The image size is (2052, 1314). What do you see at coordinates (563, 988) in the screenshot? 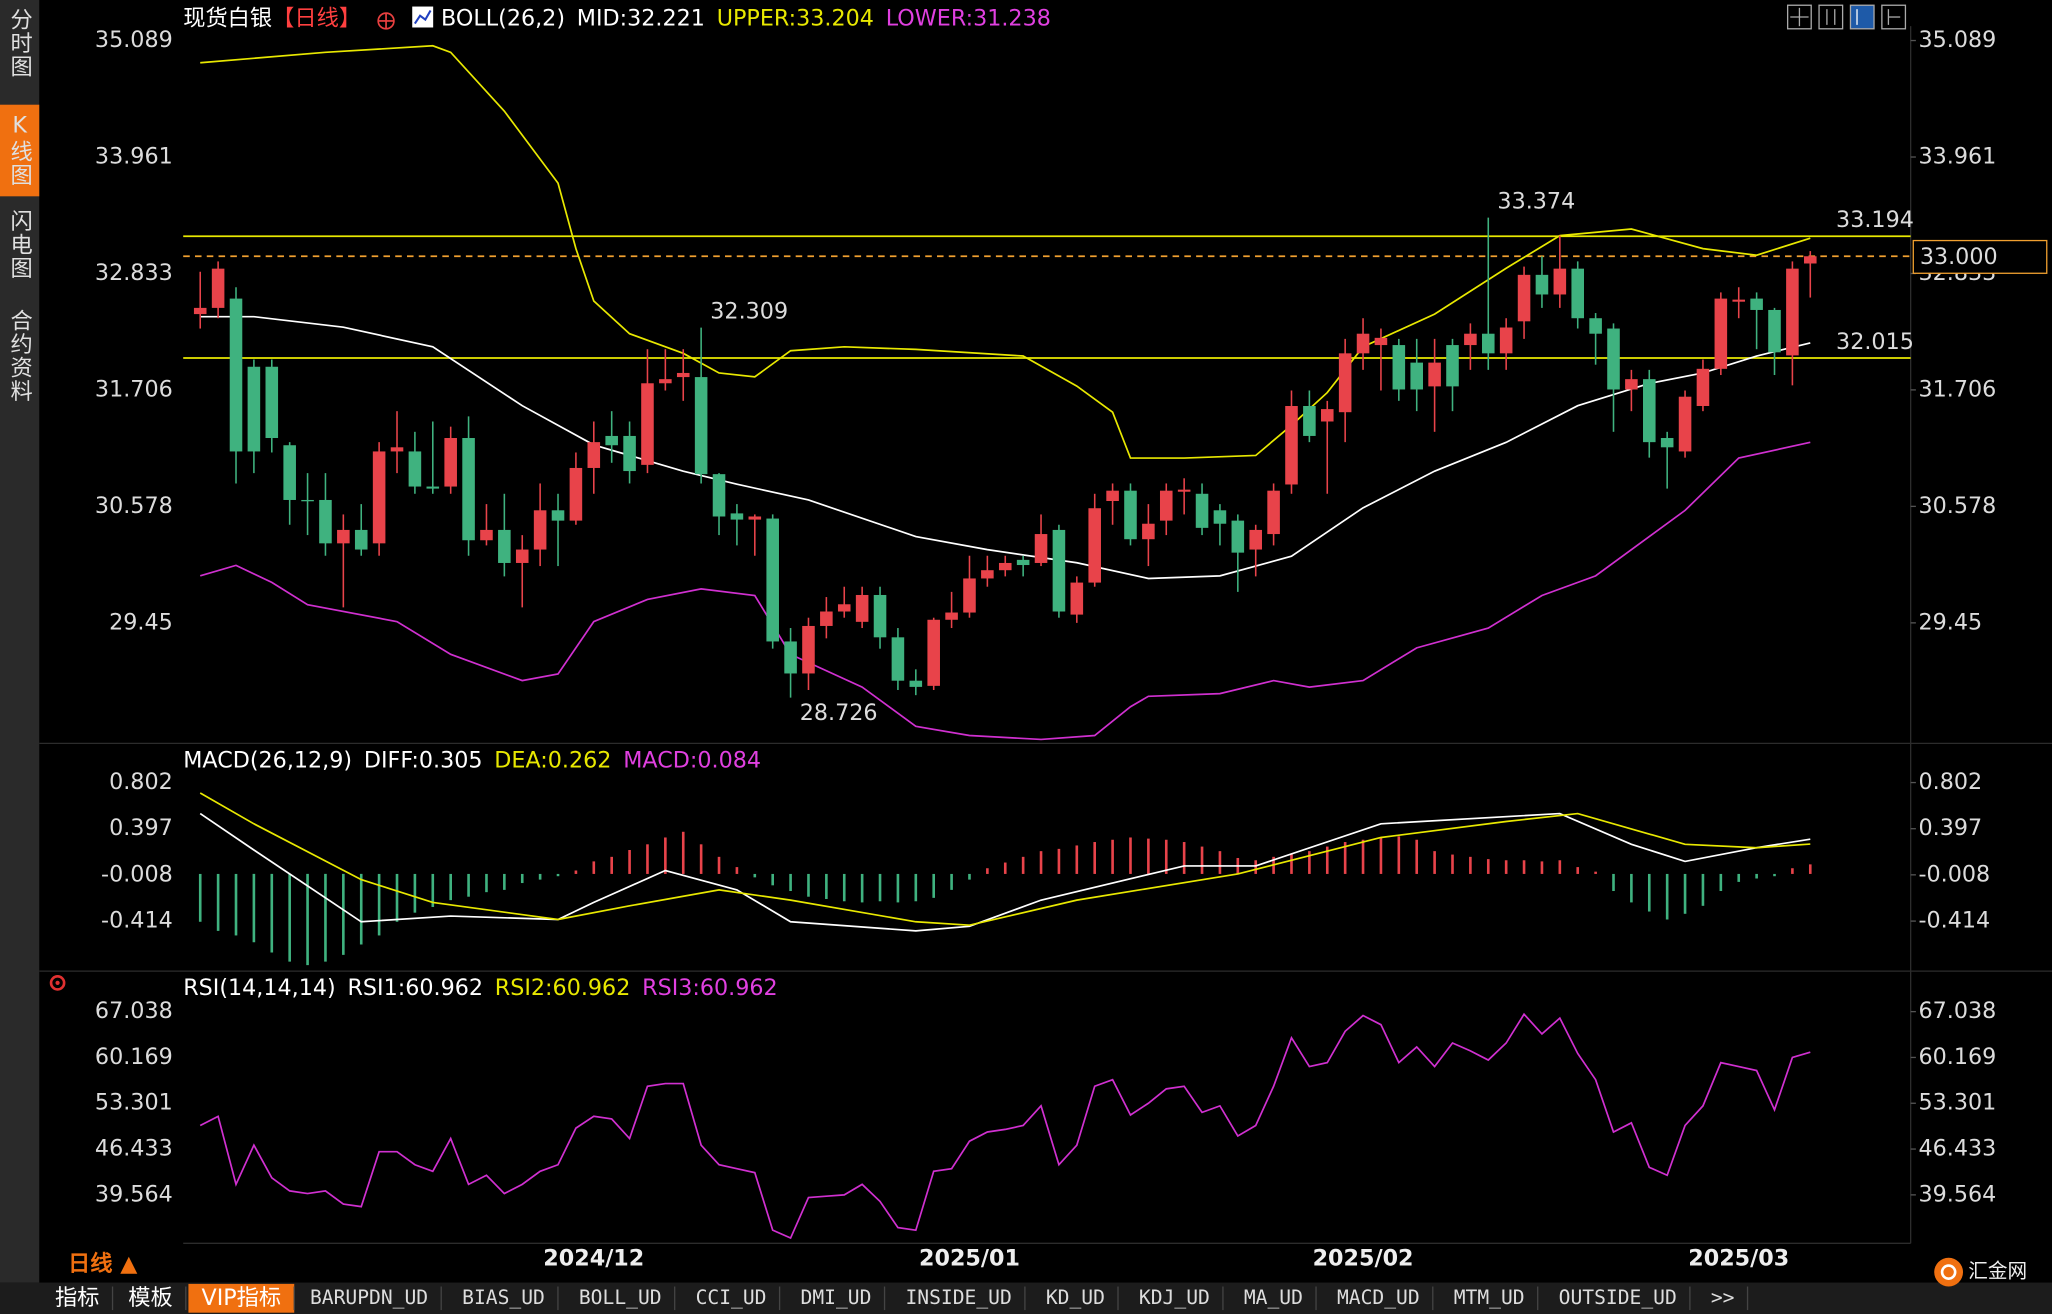
I see `legend-item: RSI2:60.962` at bounding box center [563, 988].